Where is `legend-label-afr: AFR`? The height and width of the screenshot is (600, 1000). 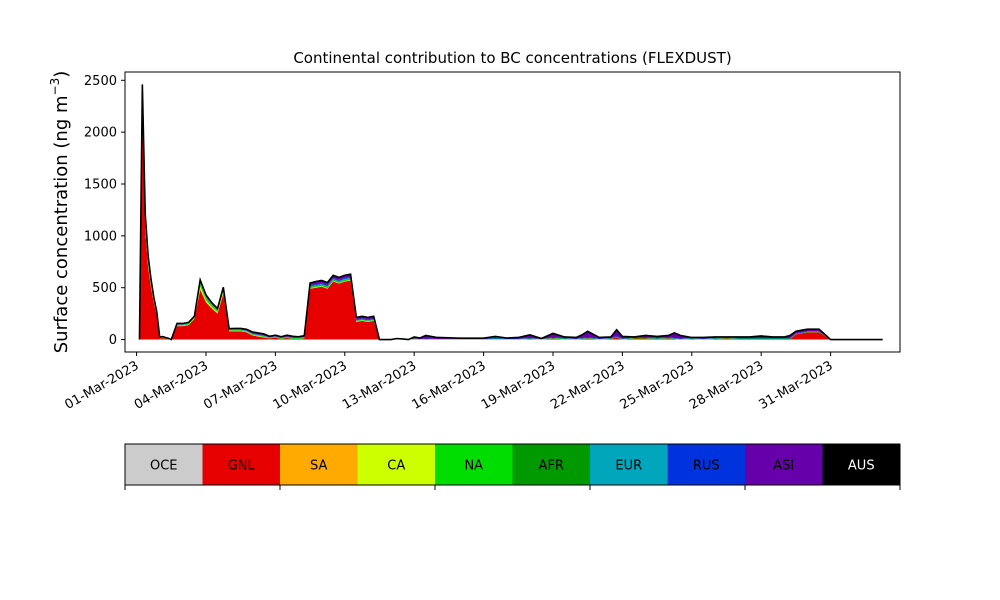 legend-label-afr: AFR is located at coordinates (551, 466).